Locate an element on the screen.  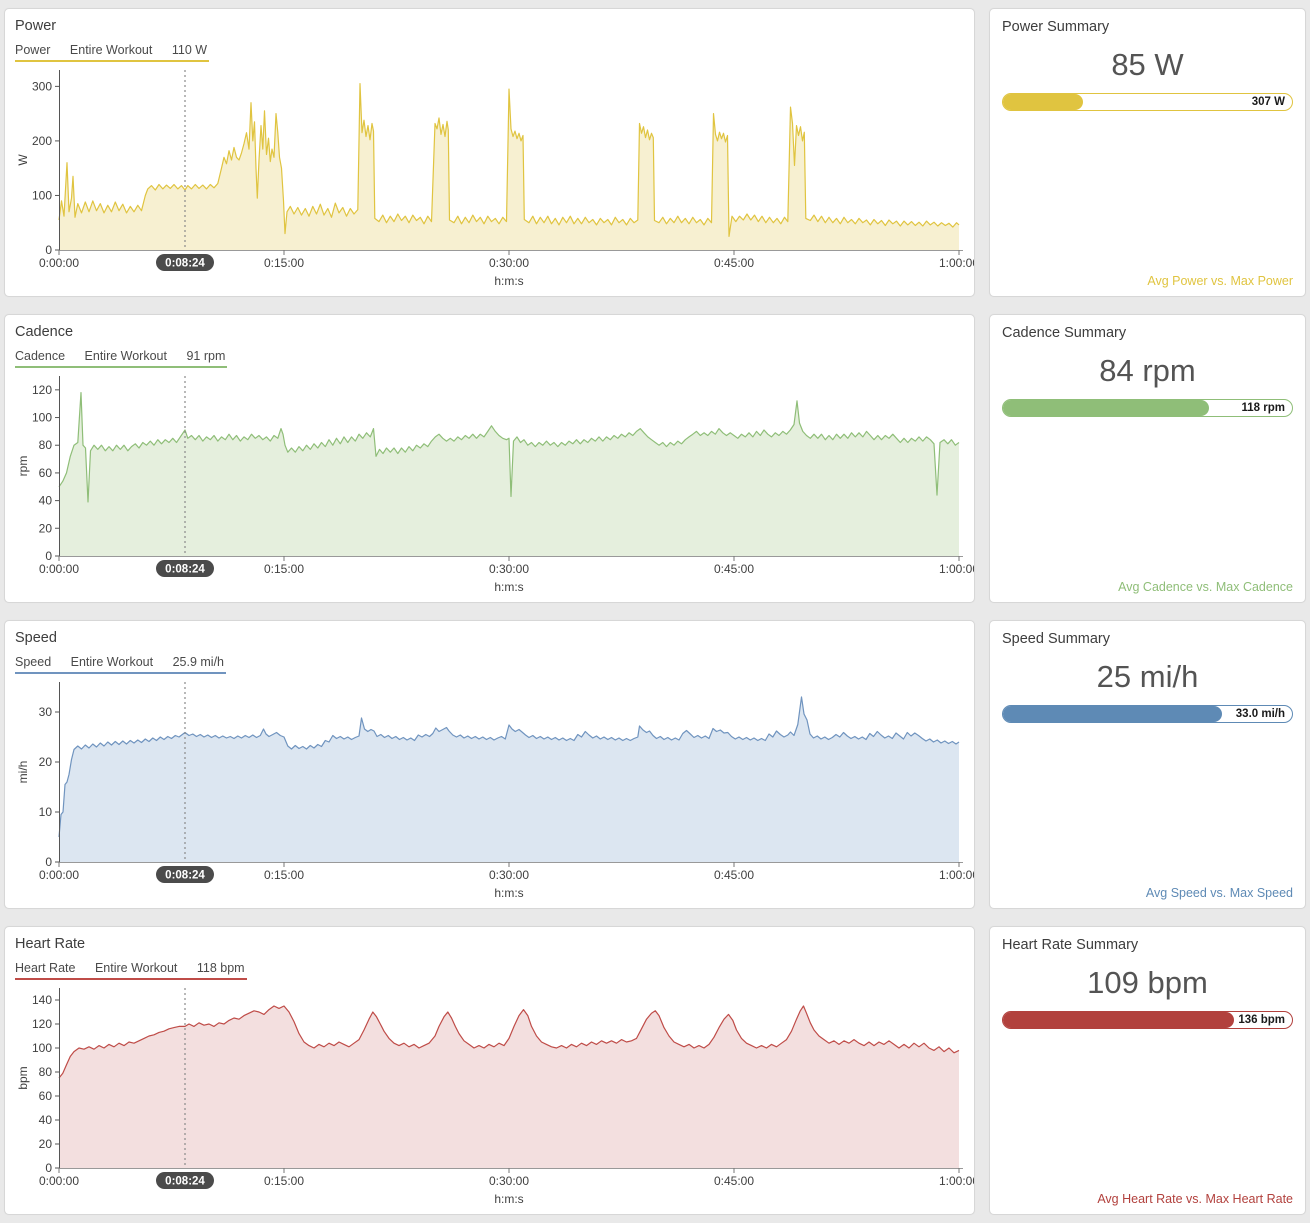
cadence-summary-title: Cadence Summary is located at coordinates (1064, 333).